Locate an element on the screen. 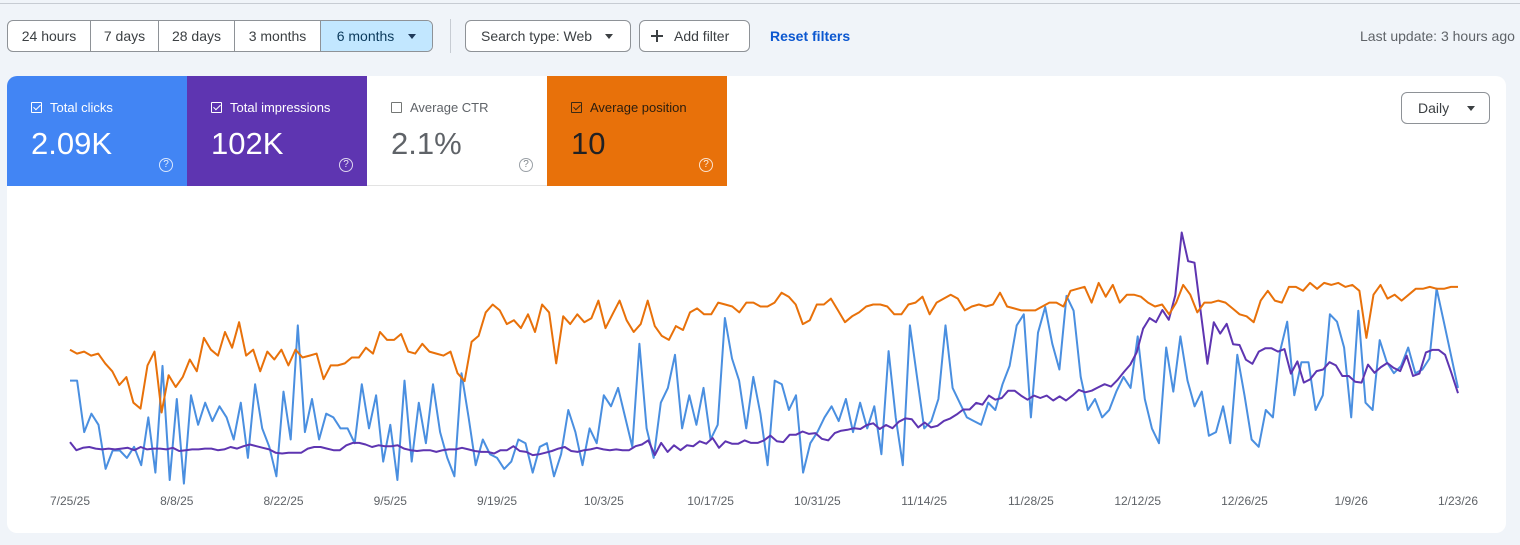  range-label: 6 months is located at coordinates (365, 36).